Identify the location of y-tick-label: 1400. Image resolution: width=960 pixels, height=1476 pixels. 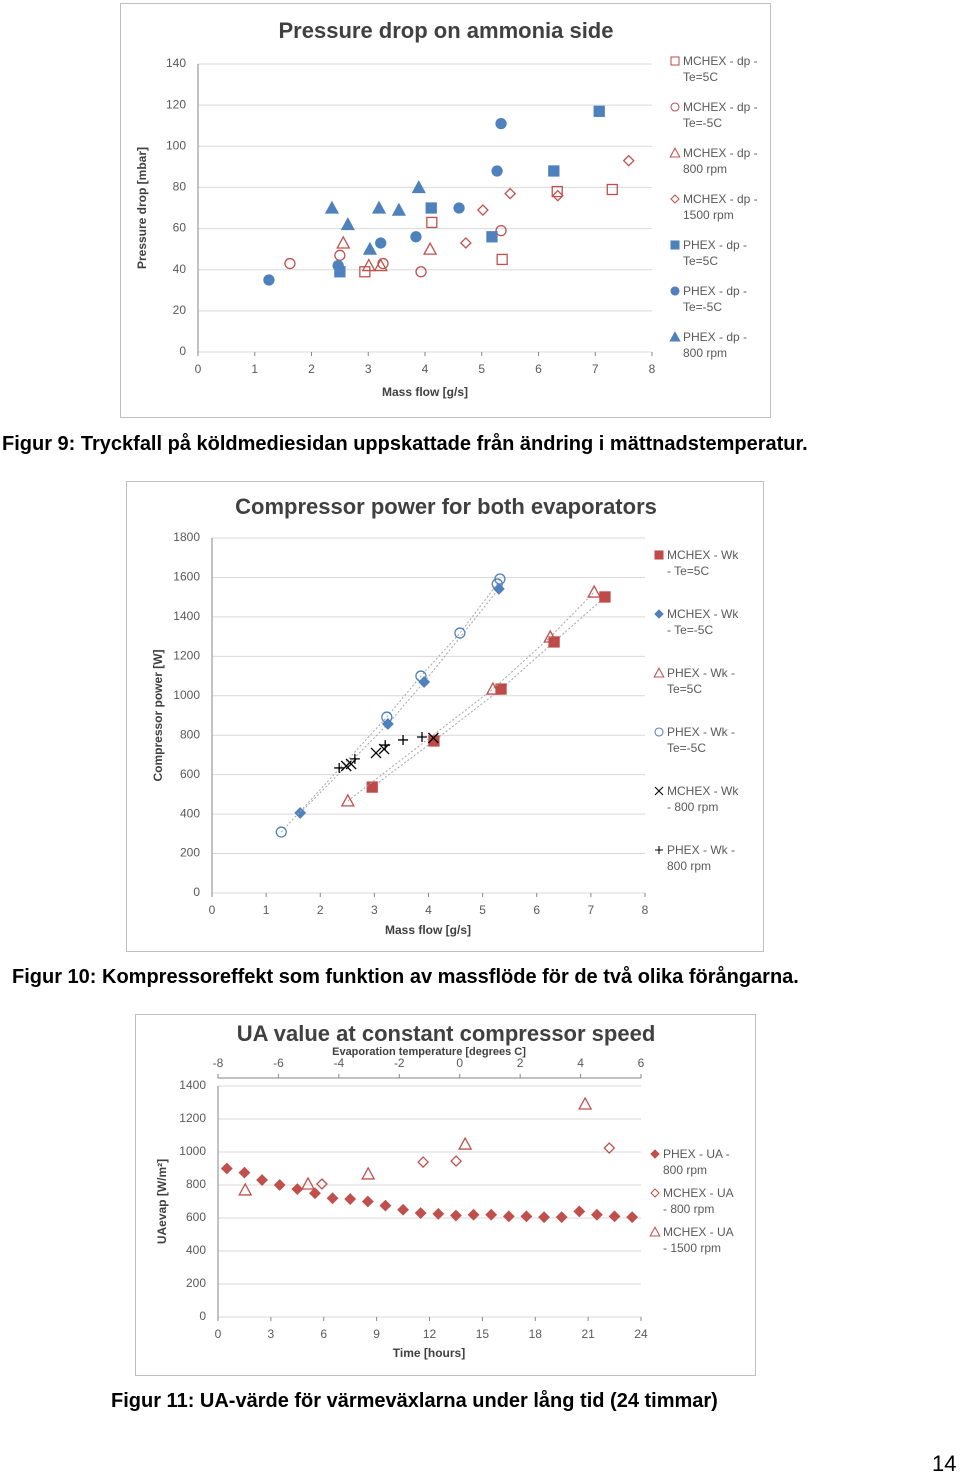
(186, 616).